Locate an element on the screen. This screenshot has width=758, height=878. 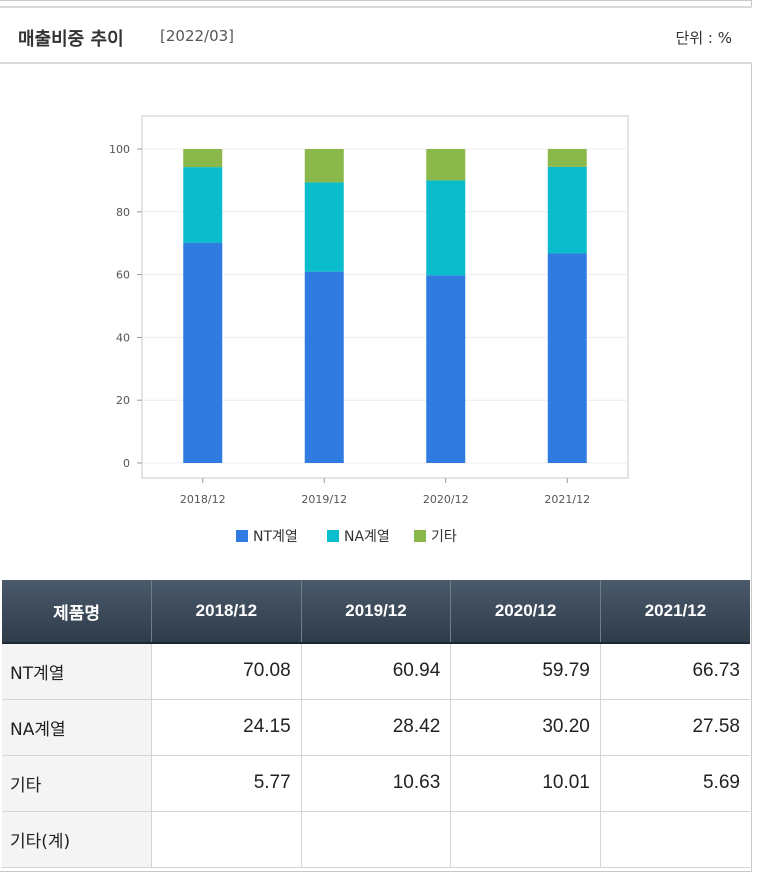
table-row: NA계열 24.15 28.42 30.20 27.58 is located at coordinates (376, 727).